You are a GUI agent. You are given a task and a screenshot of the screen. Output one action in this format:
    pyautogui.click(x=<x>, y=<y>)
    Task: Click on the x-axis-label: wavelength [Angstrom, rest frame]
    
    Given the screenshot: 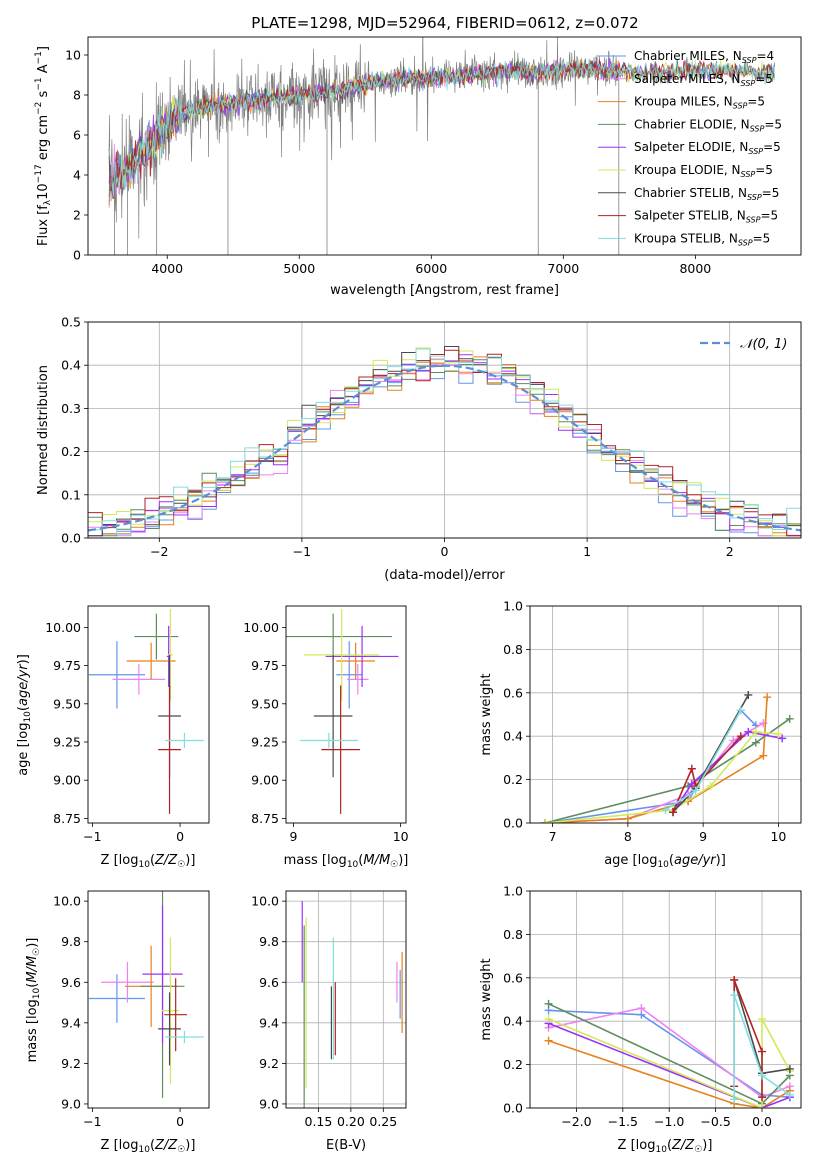 What is the action you would take?
    pyautogui.click(x=444, y=290)
    